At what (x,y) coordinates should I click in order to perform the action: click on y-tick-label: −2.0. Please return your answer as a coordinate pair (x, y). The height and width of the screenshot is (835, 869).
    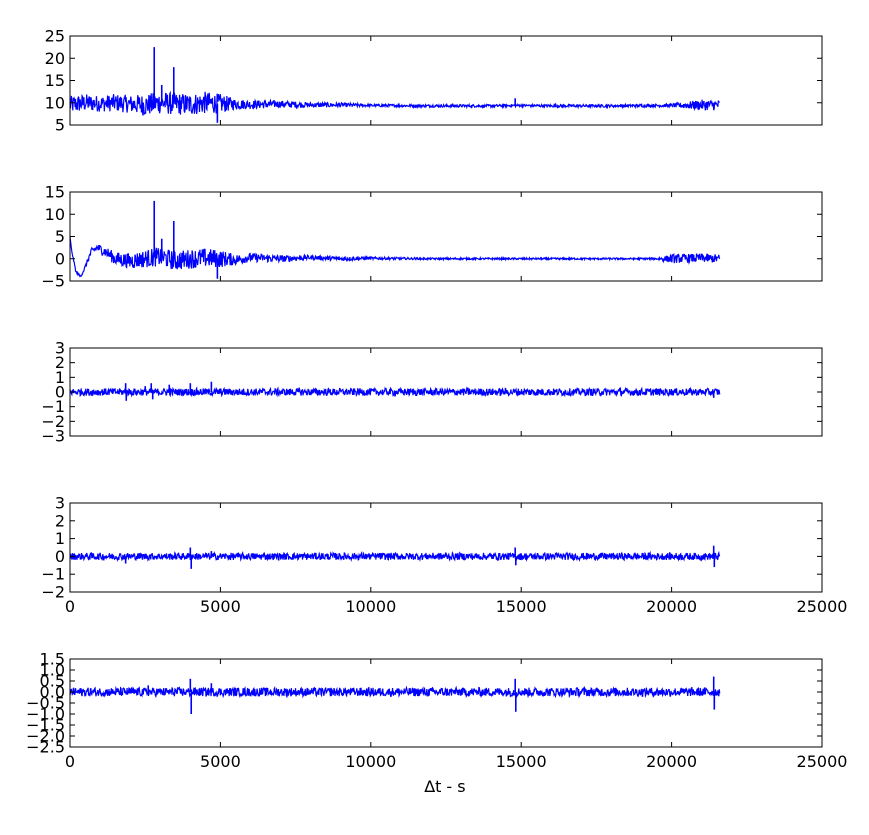
    Looking at the image, I should click on (45, 736).